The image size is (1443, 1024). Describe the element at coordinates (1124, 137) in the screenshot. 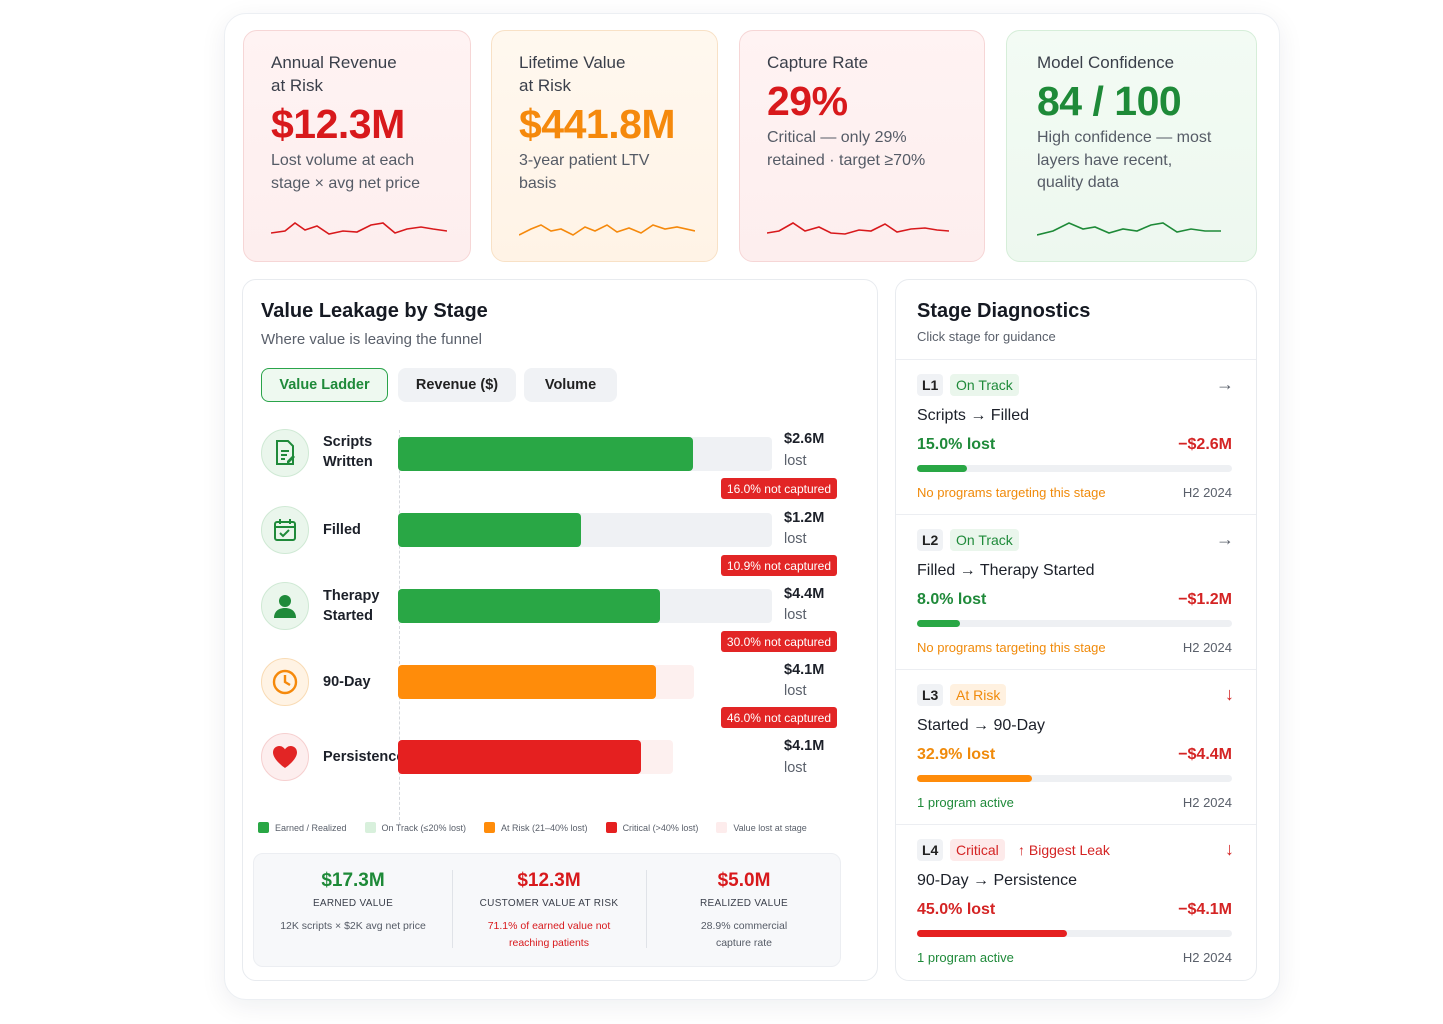

I see `kpi-desc: High confidence — most` at that location.